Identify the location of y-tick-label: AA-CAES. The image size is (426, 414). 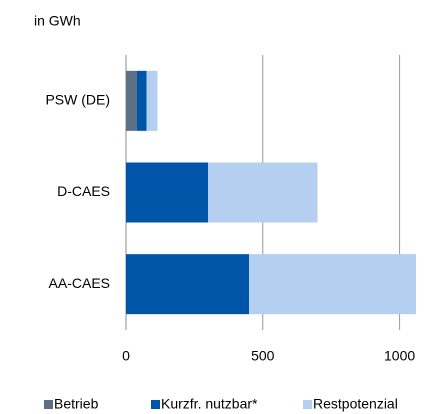
(79, 283).